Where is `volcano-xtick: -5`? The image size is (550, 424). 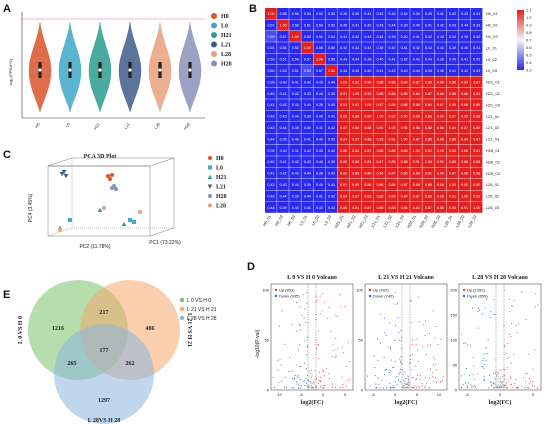
volcano-xtick: -5 is located at coordinates (301, 394).